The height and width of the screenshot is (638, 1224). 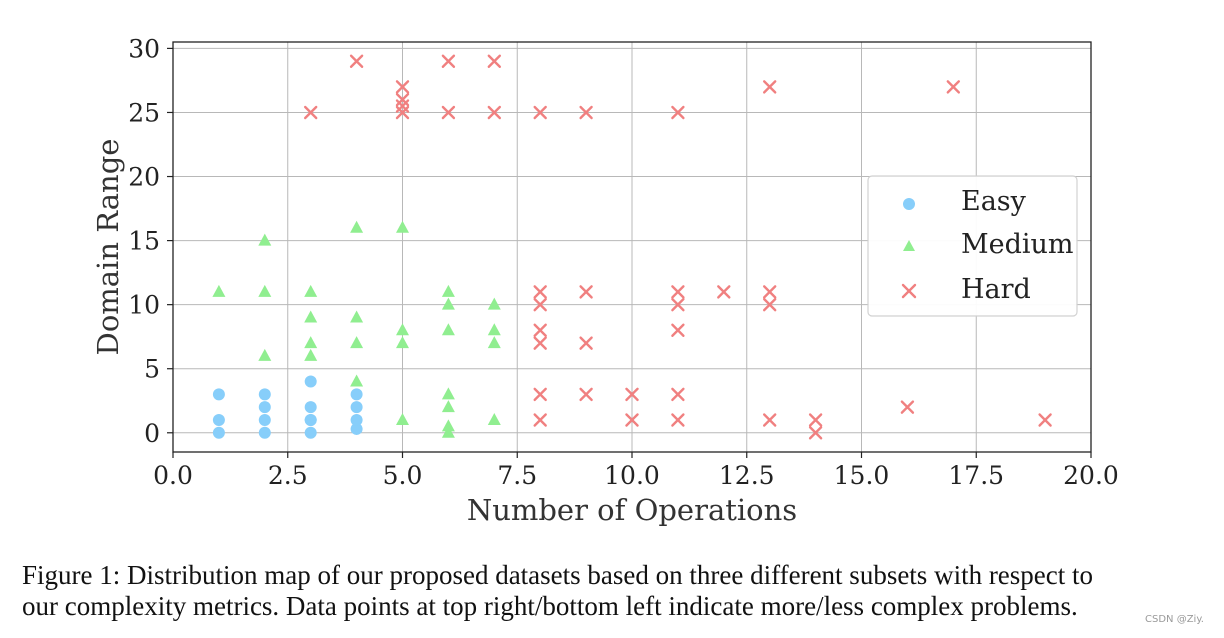 What do you see at coordinates (1017, 244) in the screenshot?
I see `legend-label-medium: Medium` at bounding box center [1017, 244].